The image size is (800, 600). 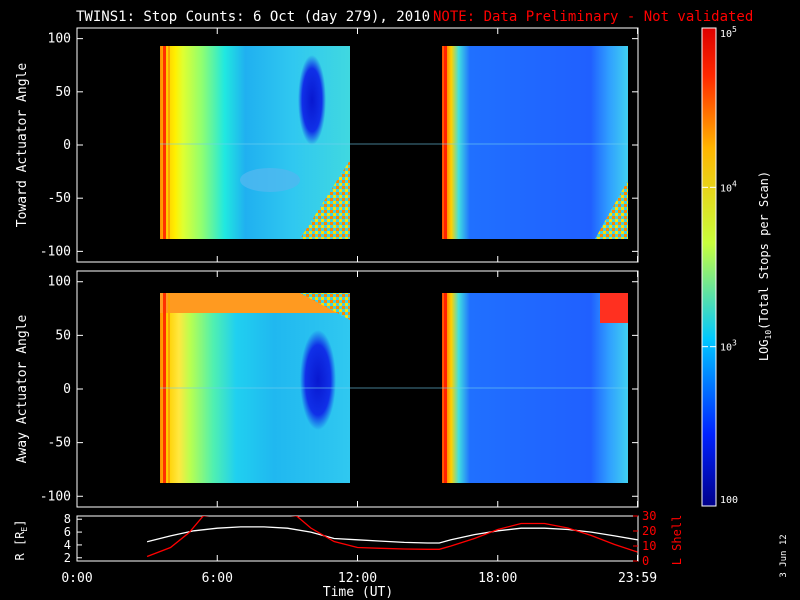 I want to click on orbit-left-tick-label-3: 2, so click(x=67, y=558).